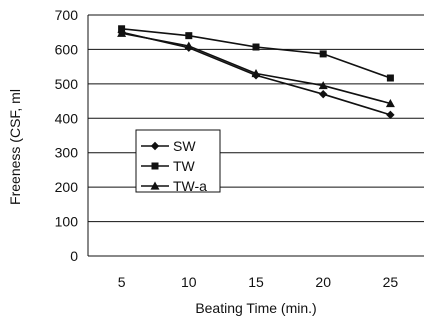 Image resolution: width=432 pixels, height=321 pixels. I want to click on y-axis-ticks: 0 100 200 300 400 500 600 700, so click(67, 135).